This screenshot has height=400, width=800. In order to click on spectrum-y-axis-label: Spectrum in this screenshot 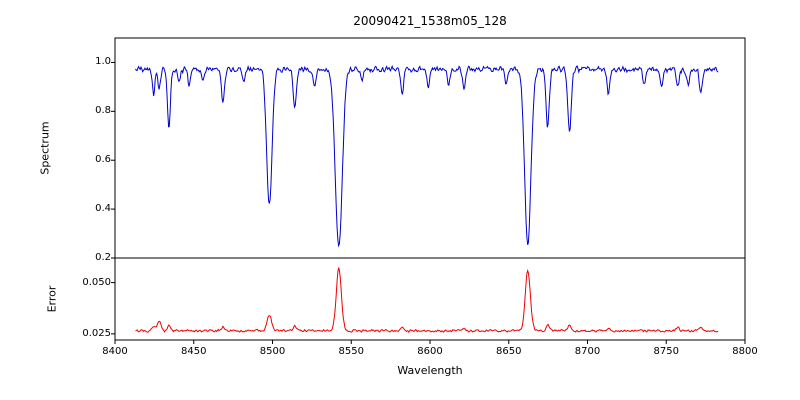, I will do `click(45, 148)`.